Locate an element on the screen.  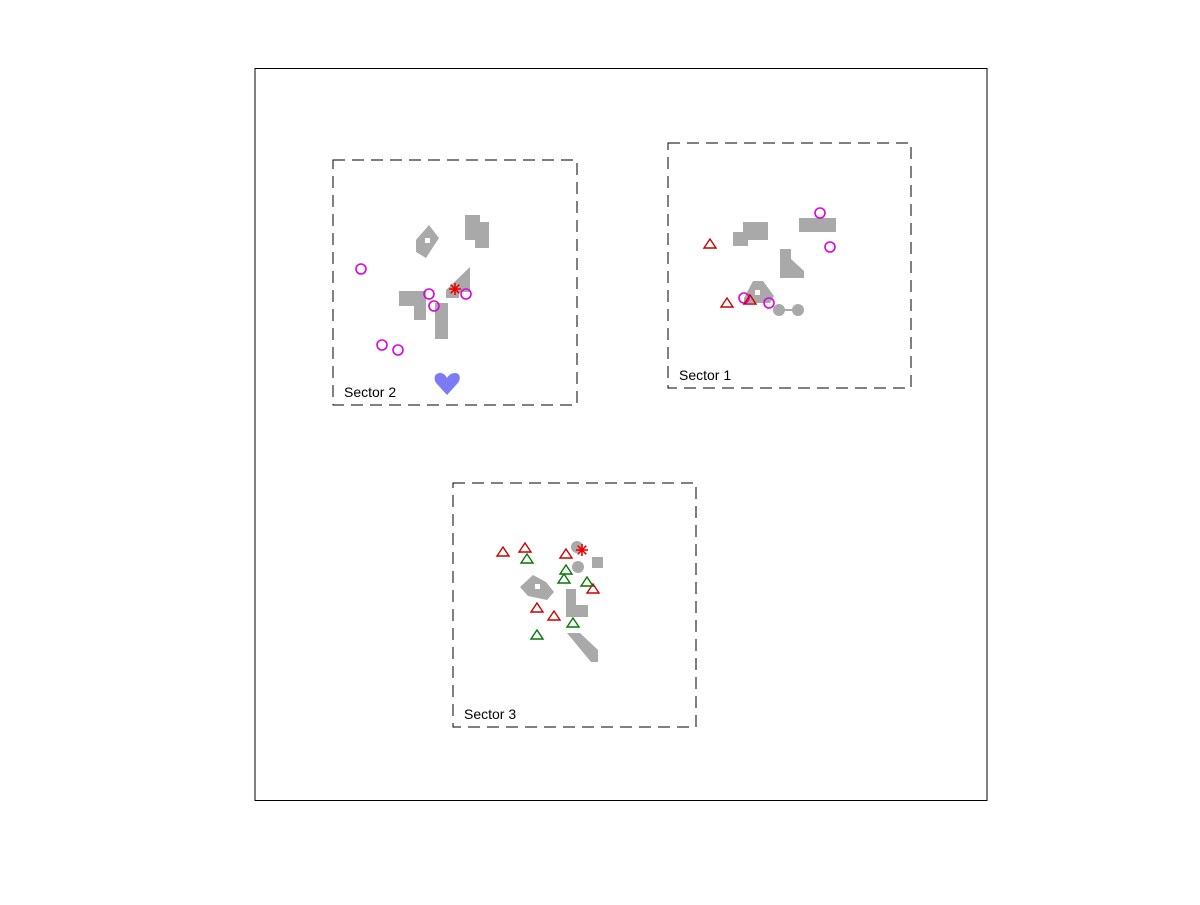
green-triangle-markers is located at coordinates (557, 596).